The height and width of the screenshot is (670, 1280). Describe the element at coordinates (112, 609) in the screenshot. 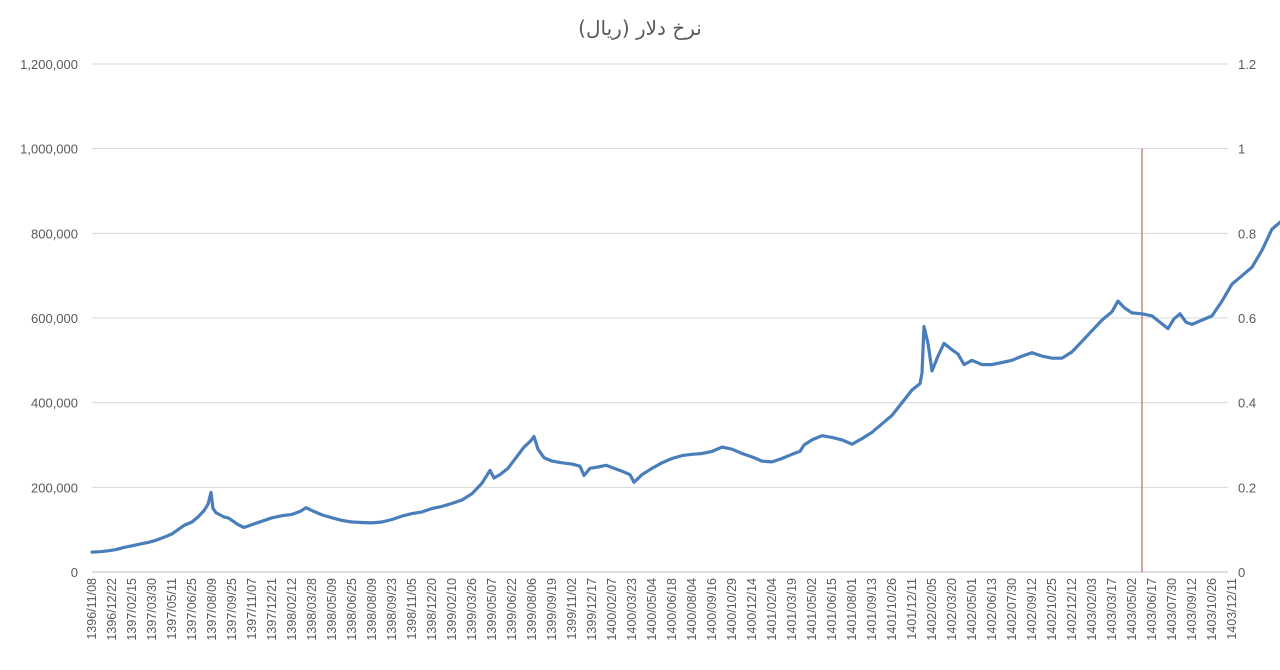

I see `x-tick-label: 1396/12/22` at that location.